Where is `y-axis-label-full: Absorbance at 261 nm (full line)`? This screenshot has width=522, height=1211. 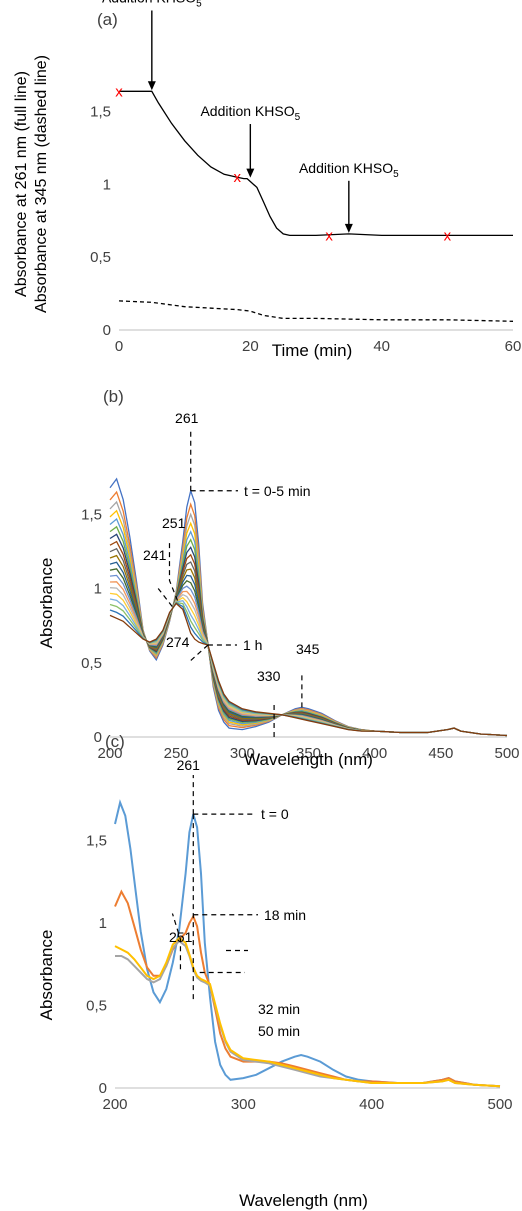 y-axis-label-full: Absorbance at 261 nm (full line) is located at coordinates (21, 184).